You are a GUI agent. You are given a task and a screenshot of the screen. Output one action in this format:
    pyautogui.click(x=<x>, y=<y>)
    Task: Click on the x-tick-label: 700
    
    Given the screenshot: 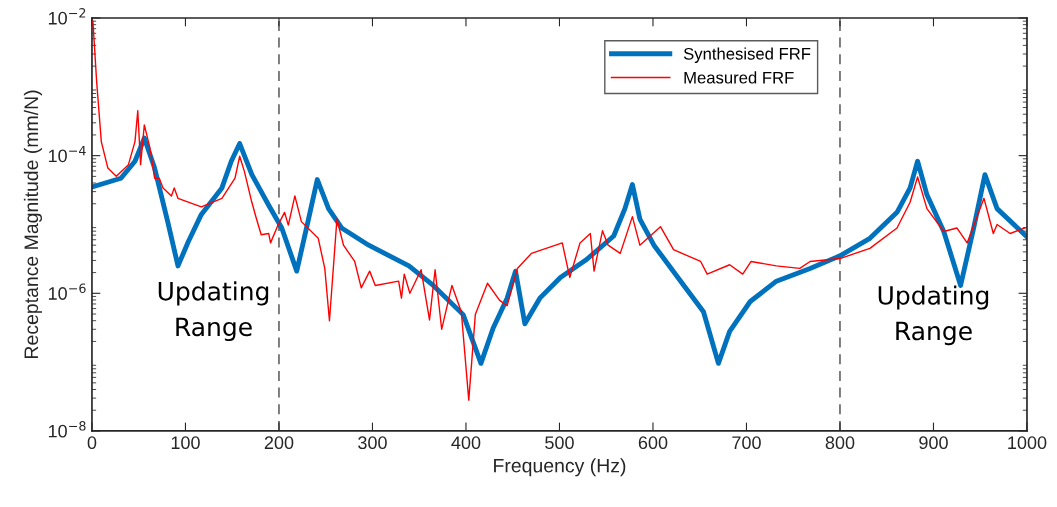 What is the action you would take?
    pyautogui.click(x=746, y=443)
    